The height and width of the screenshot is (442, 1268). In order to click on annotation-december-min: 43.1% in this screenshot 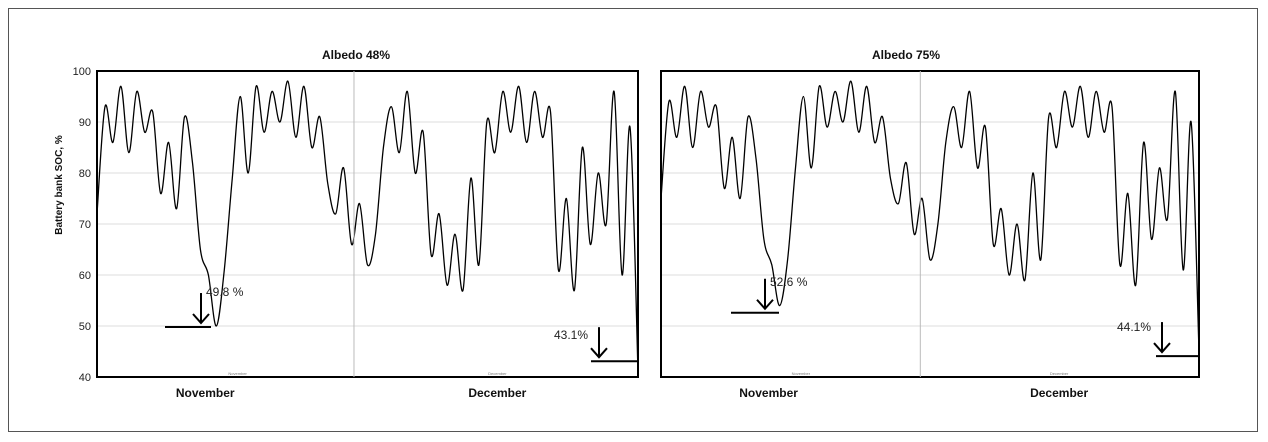, I will do `click(596, 345)`.